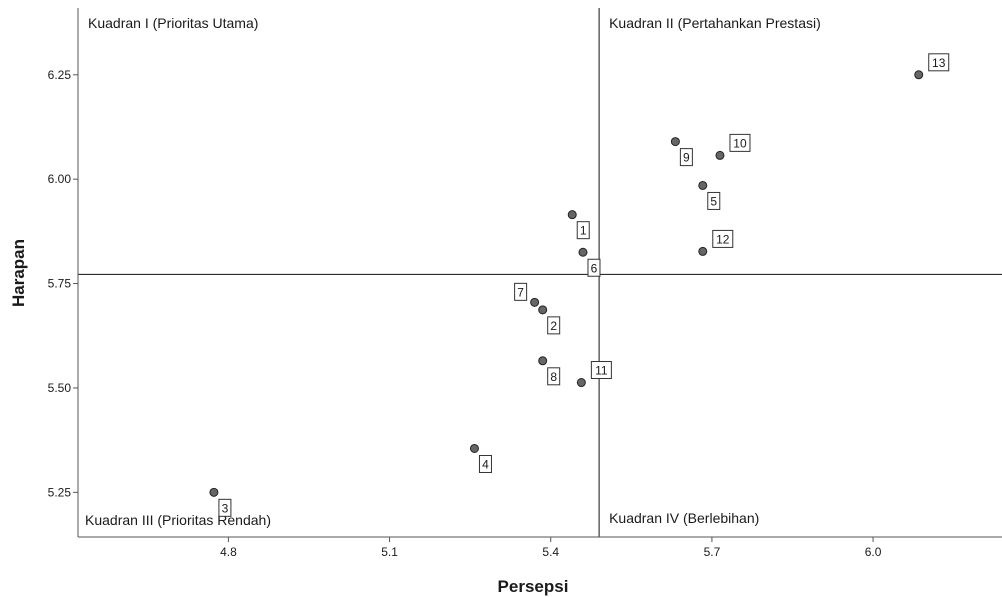 The height and width of the screenshot is (597, 1002). I want to click on y-tick-label: 5.50, so click(60, 388).